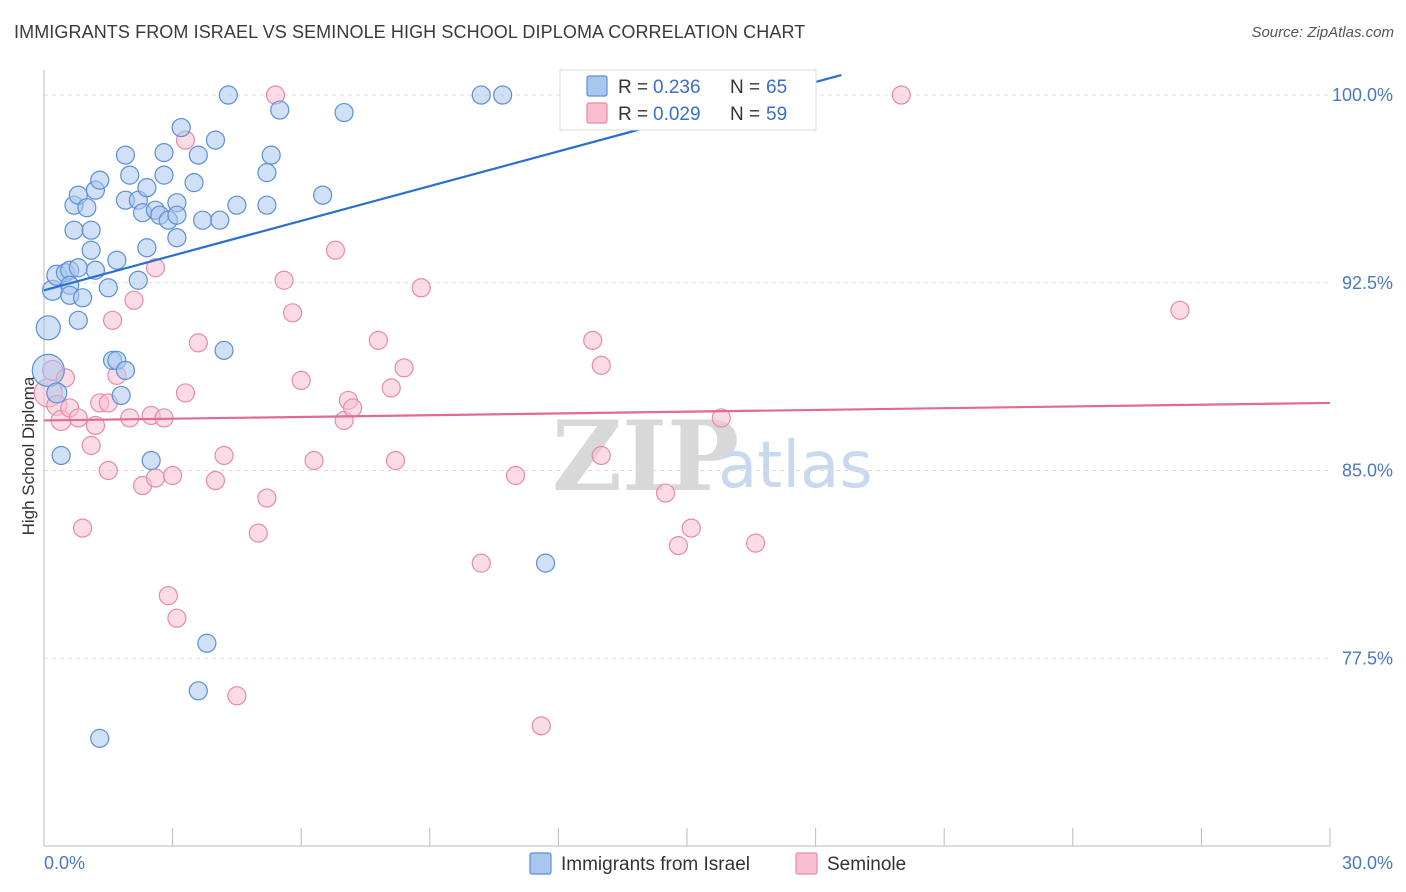 The height and width of the screenshot is (892, 1406). Describe the element at coordinates (28, 455) in the screenshot. I see `y-axis-title: High School Diploma` at that location.